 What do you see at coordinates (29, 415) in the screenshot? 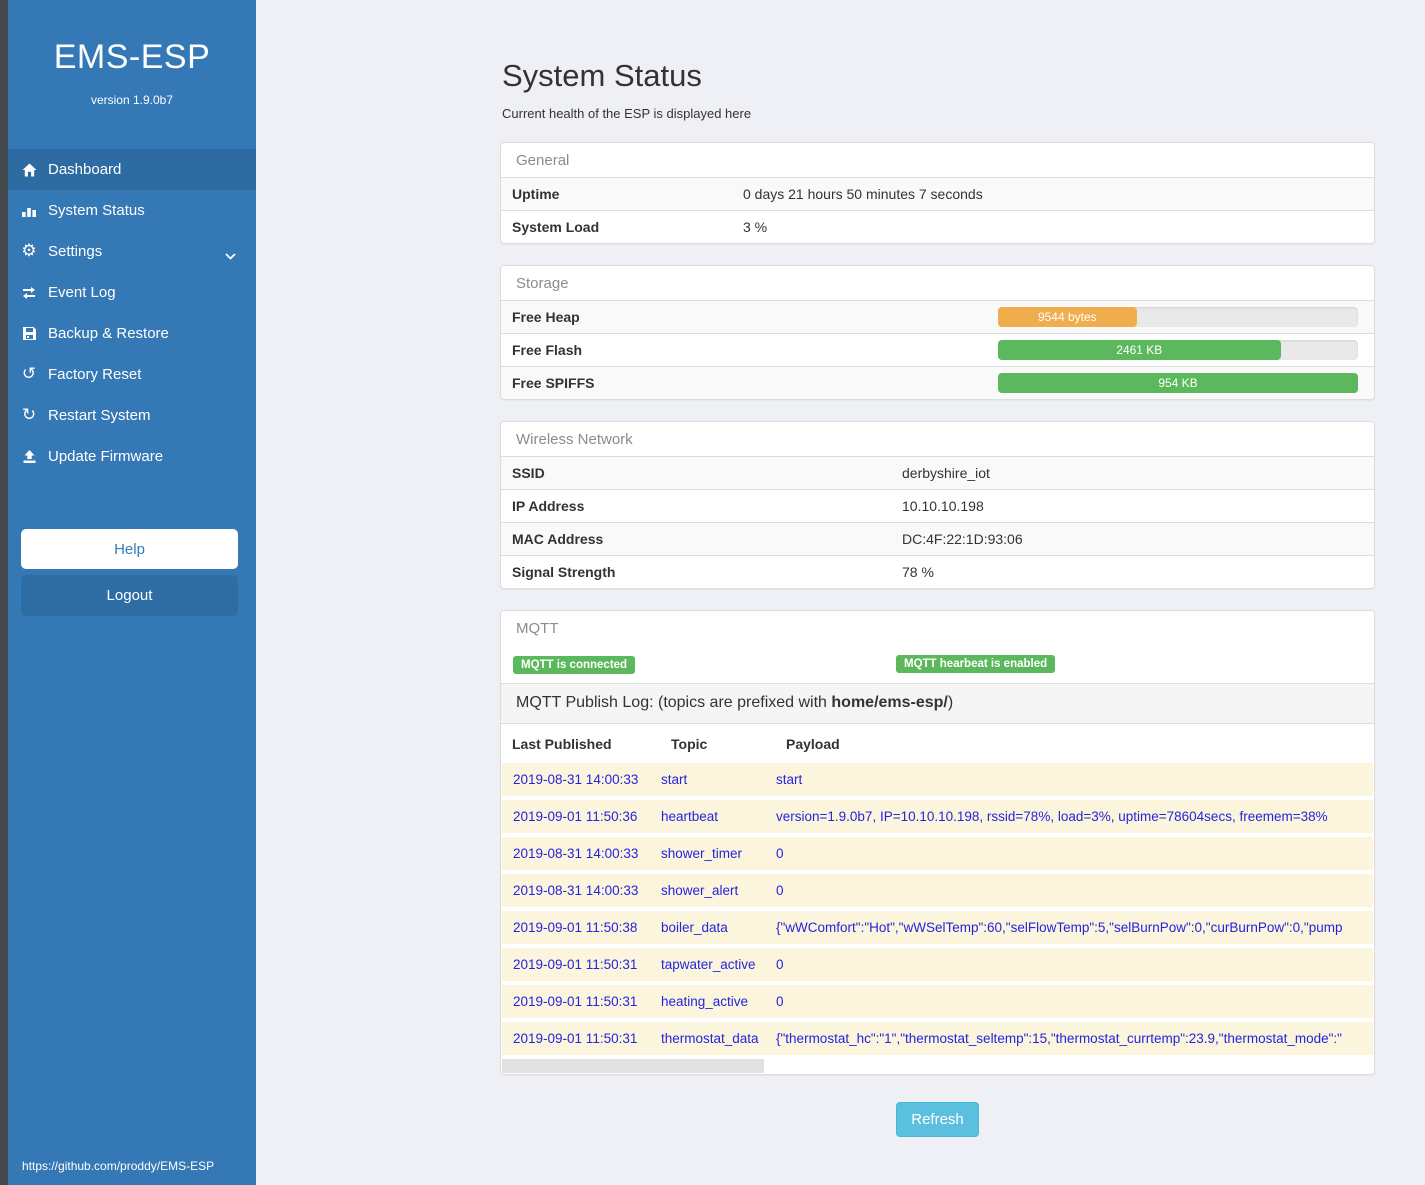
I see `refresh-icon: ↻` at bounding box center [29, 415].